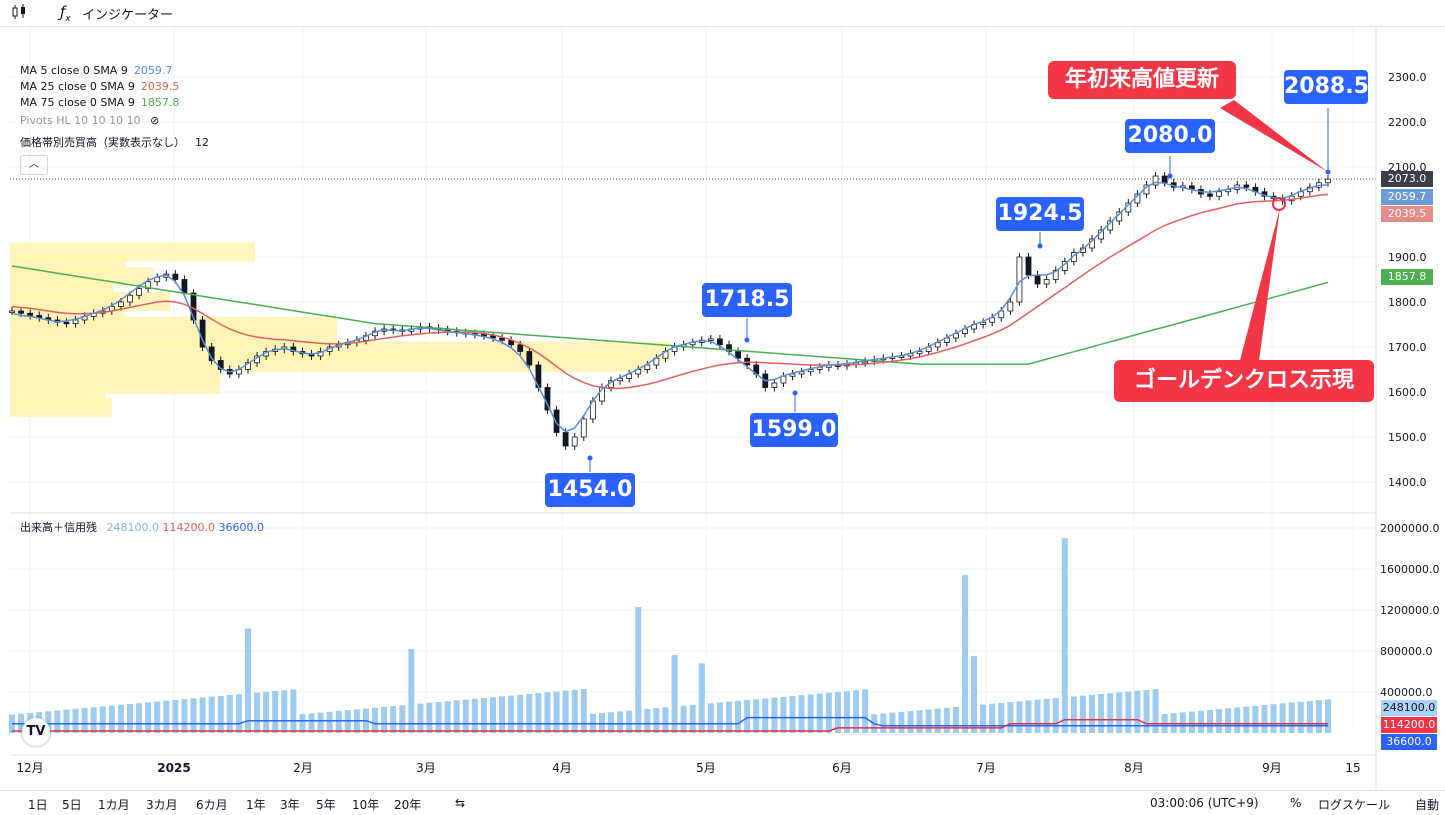  I want to click on clock: 03:00:06 (UTC+9), so click(1204, 803).